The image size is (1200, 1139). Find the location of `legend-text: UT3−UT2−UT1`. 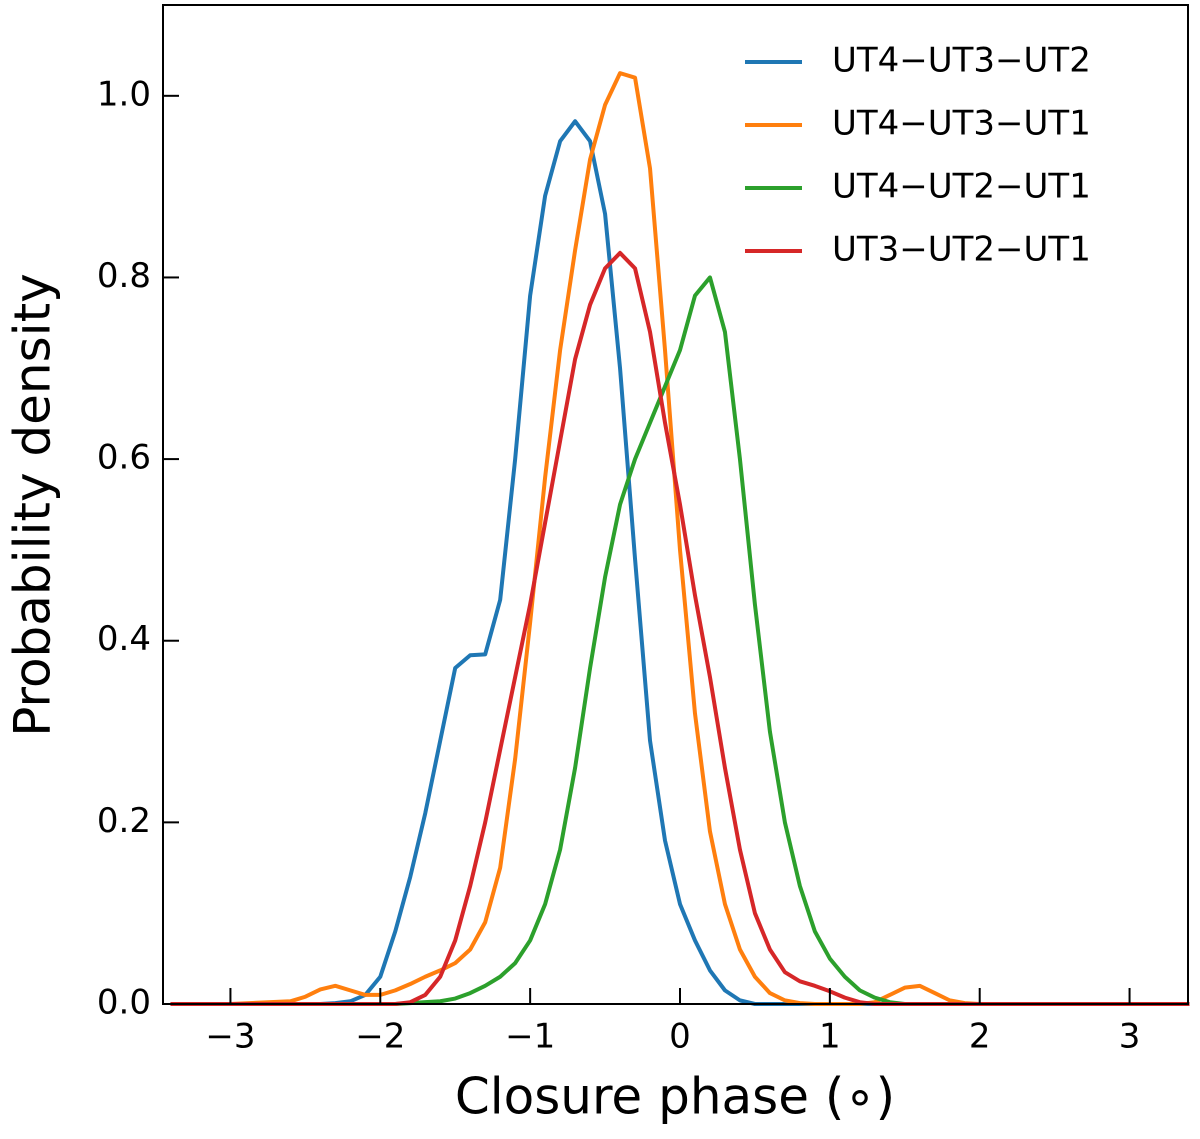

legend-text: UT3−UT2−UT1 is located at coordinates (961, 250).